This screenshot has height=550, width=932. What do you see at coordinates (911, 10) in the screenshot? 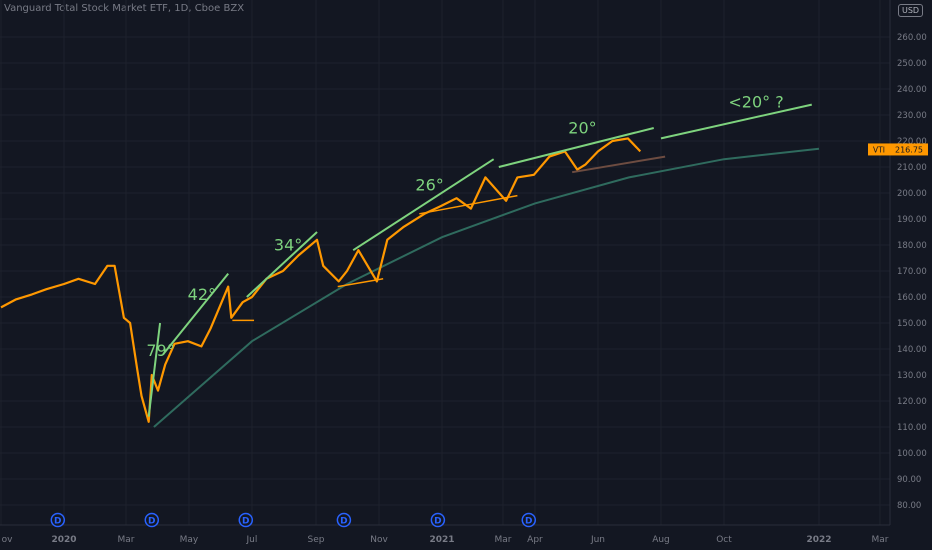
I see `currency-badge: USD` at bounding box center [911, 10].